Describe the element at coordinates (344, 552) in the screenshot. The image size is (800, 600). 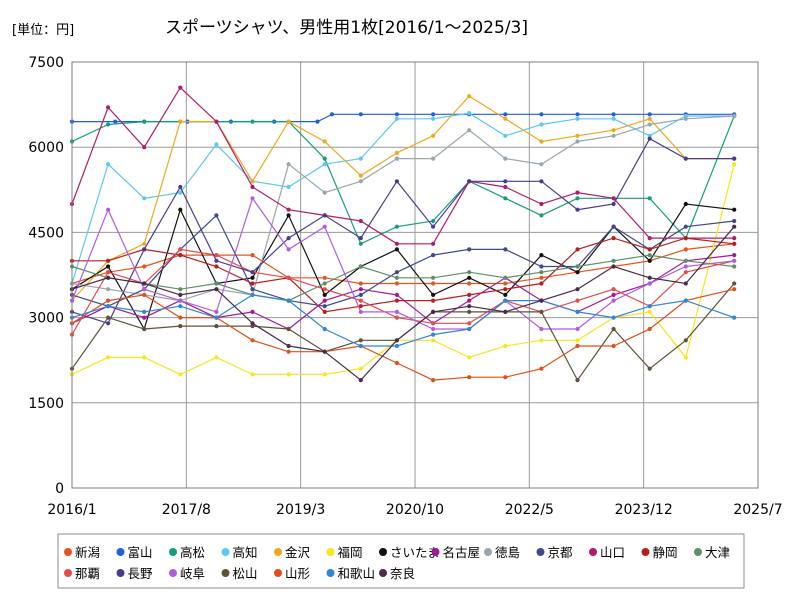
I see `legend-item: 福岡` at that location.